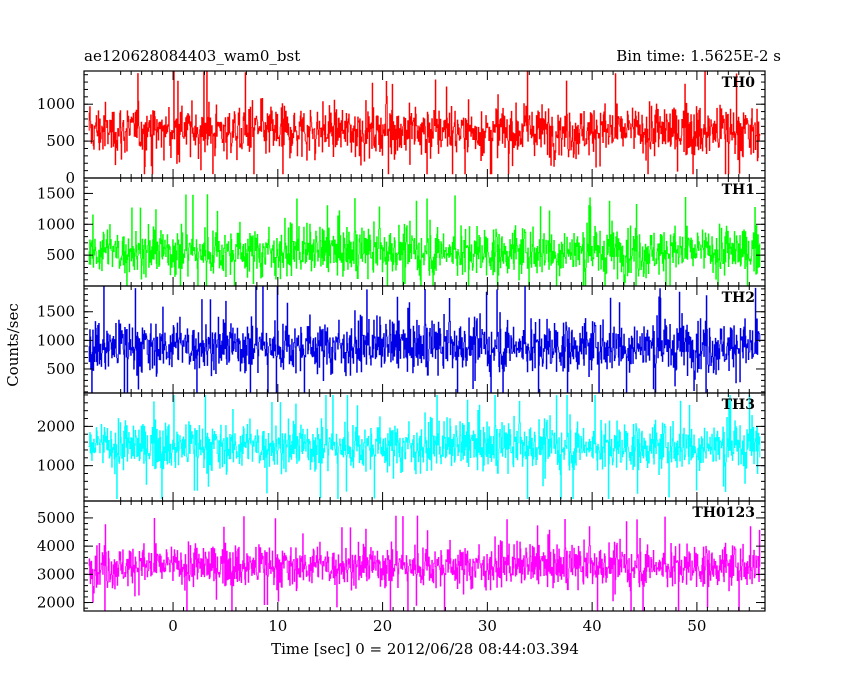  Describe the element at coordinates (425, 649) in the screenshot. I see `x-axis-label: Time [sec] 0 = 2012/06/28 08:44:03.394` at that location.